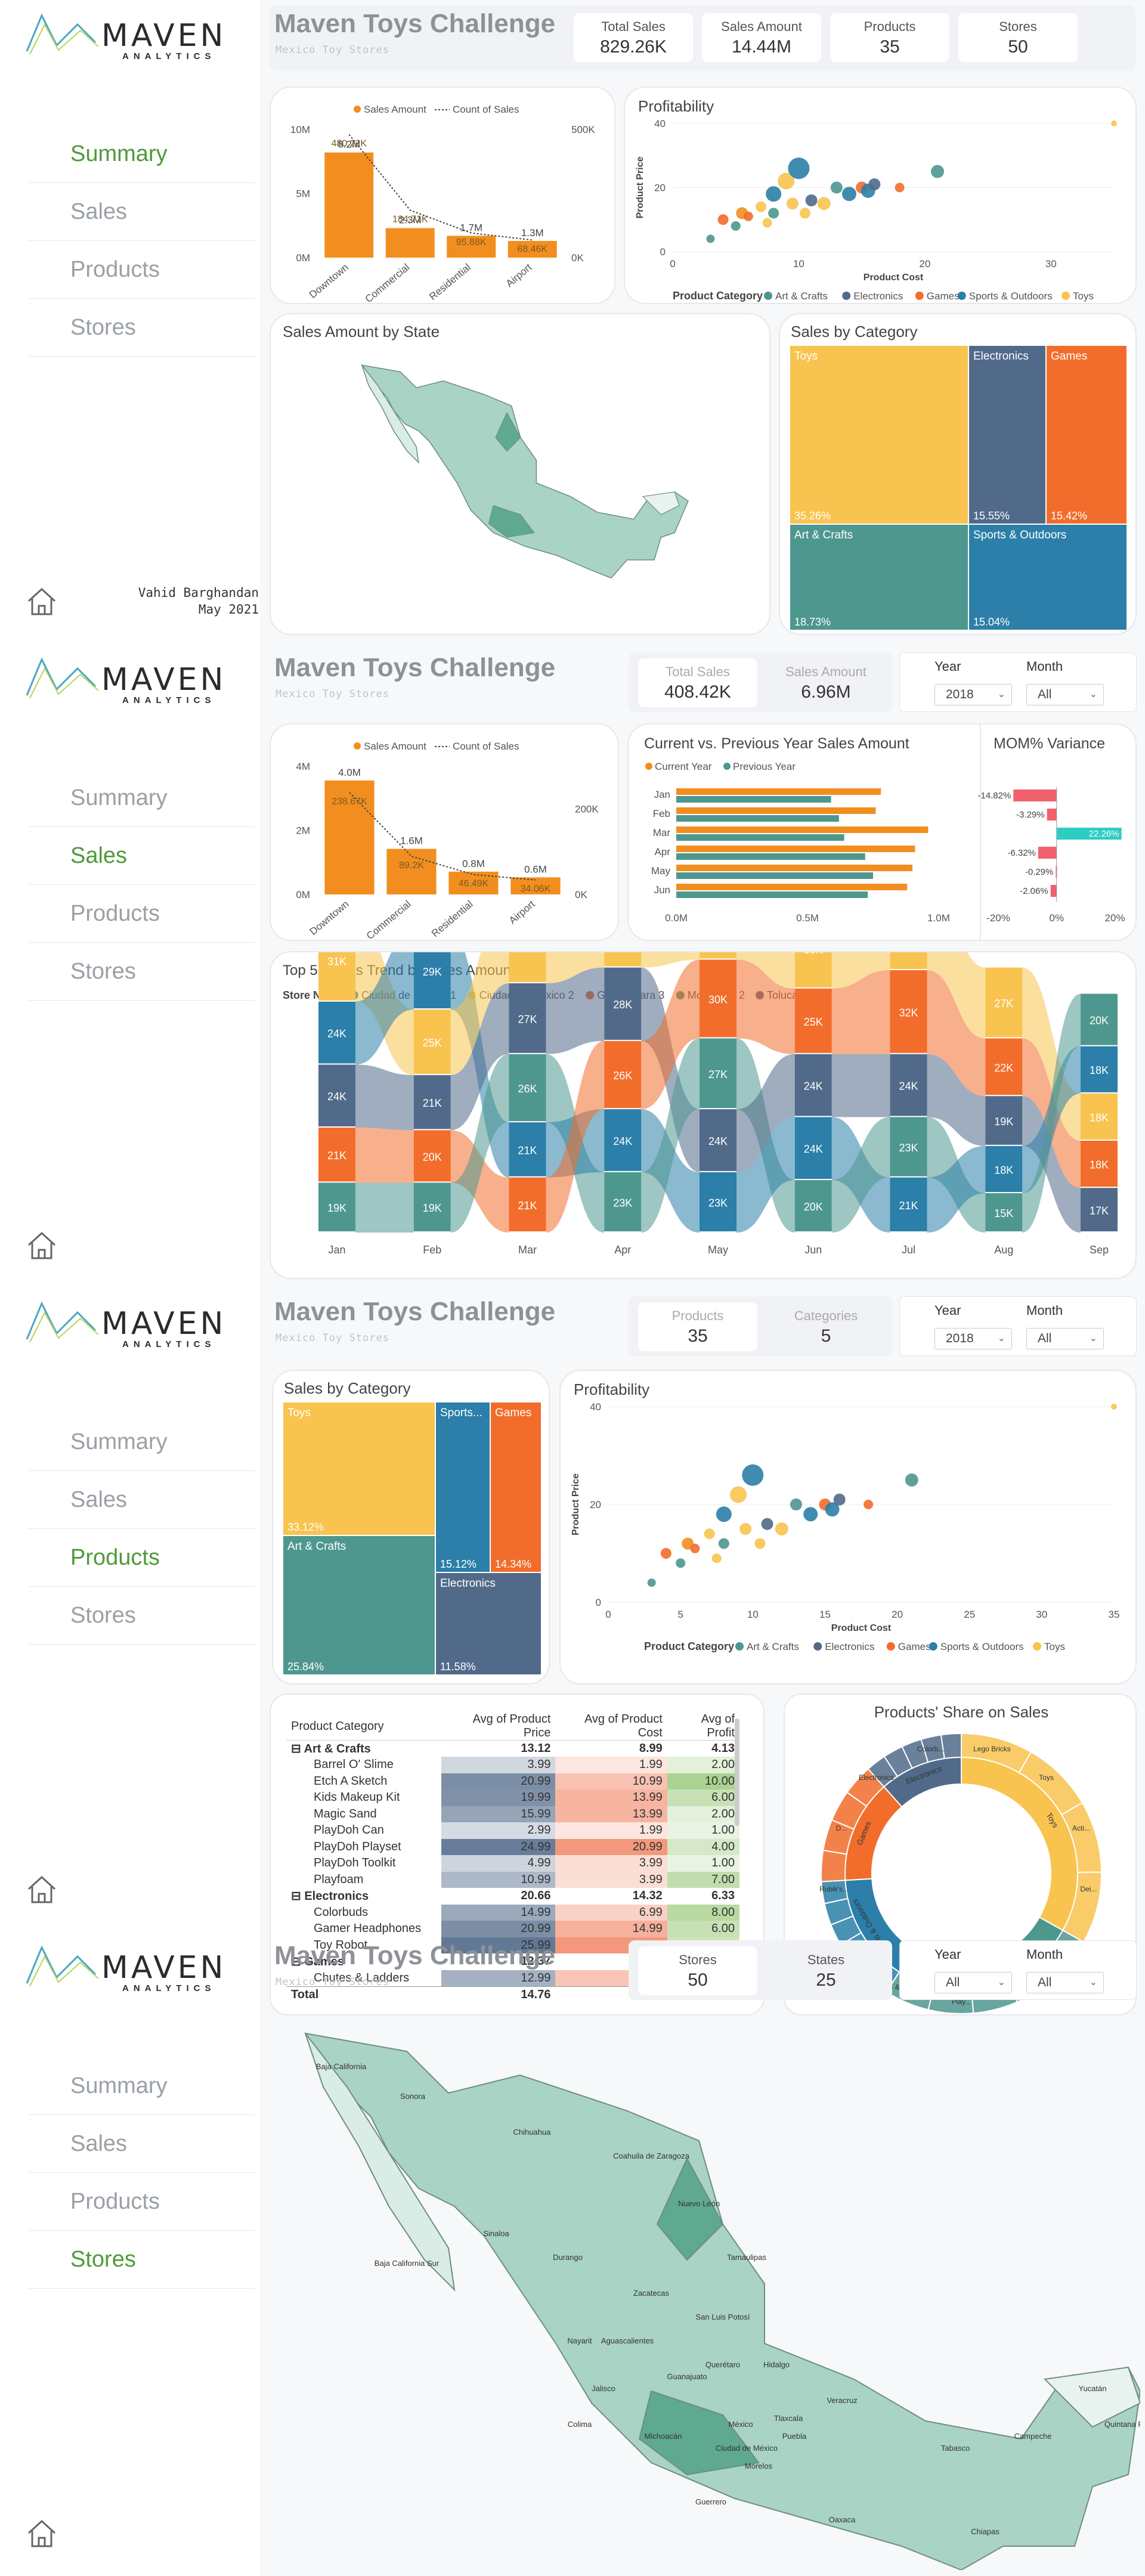 This screenshot has width=1145, height=2576. I want to click on table-row: Colorbuds 14.99 6.99 8.00, so click(512, 1913).